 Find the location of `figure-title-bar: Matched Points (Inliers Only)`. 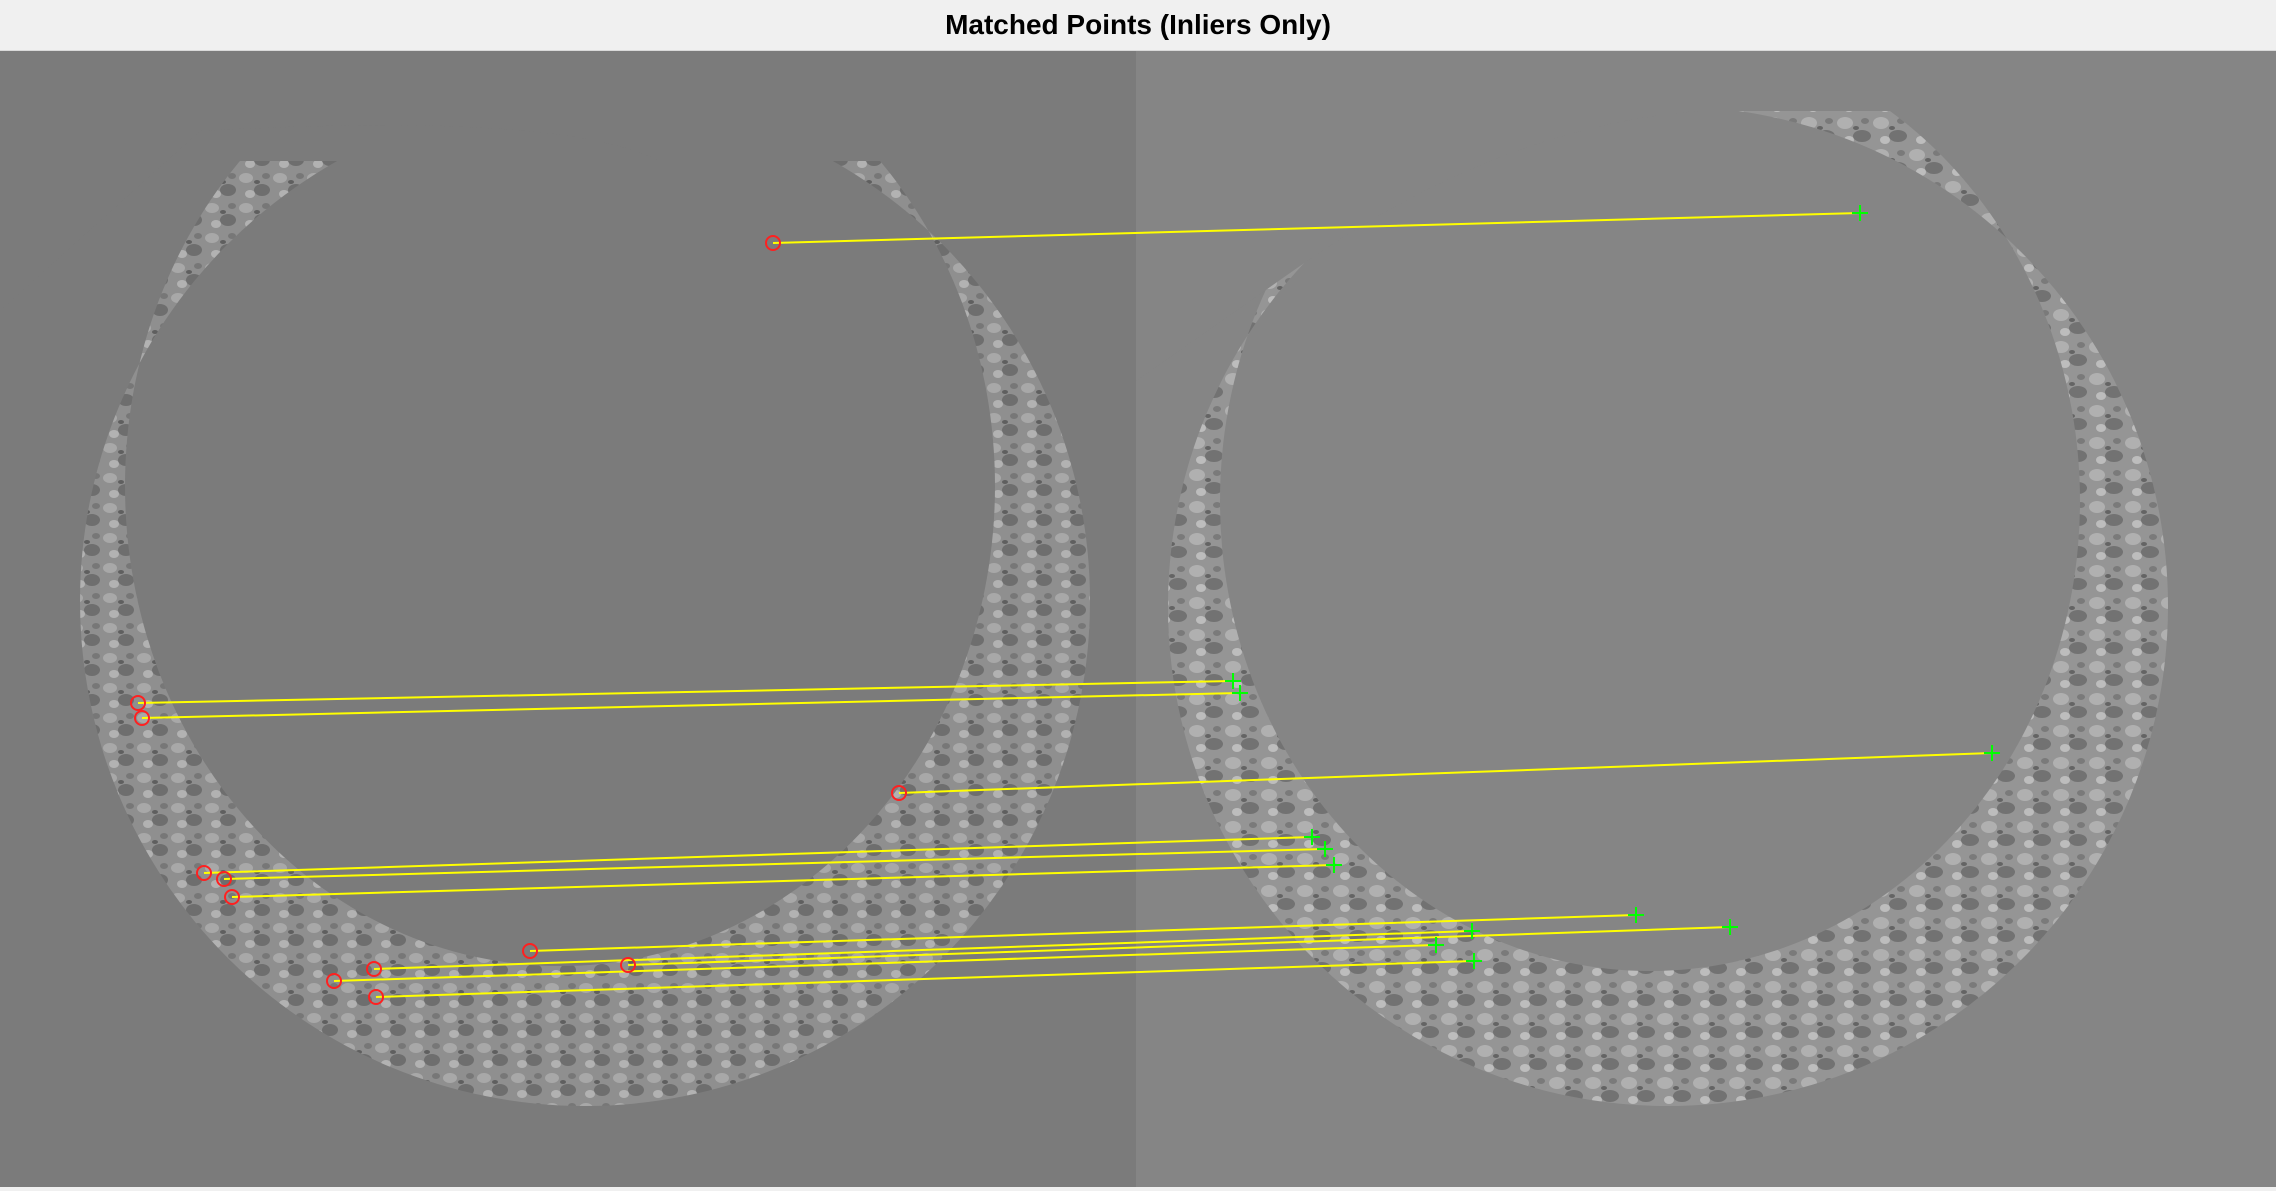

figure-title-bar: Matched Points (Inliers Only) is located at coordinates (1138, 25).